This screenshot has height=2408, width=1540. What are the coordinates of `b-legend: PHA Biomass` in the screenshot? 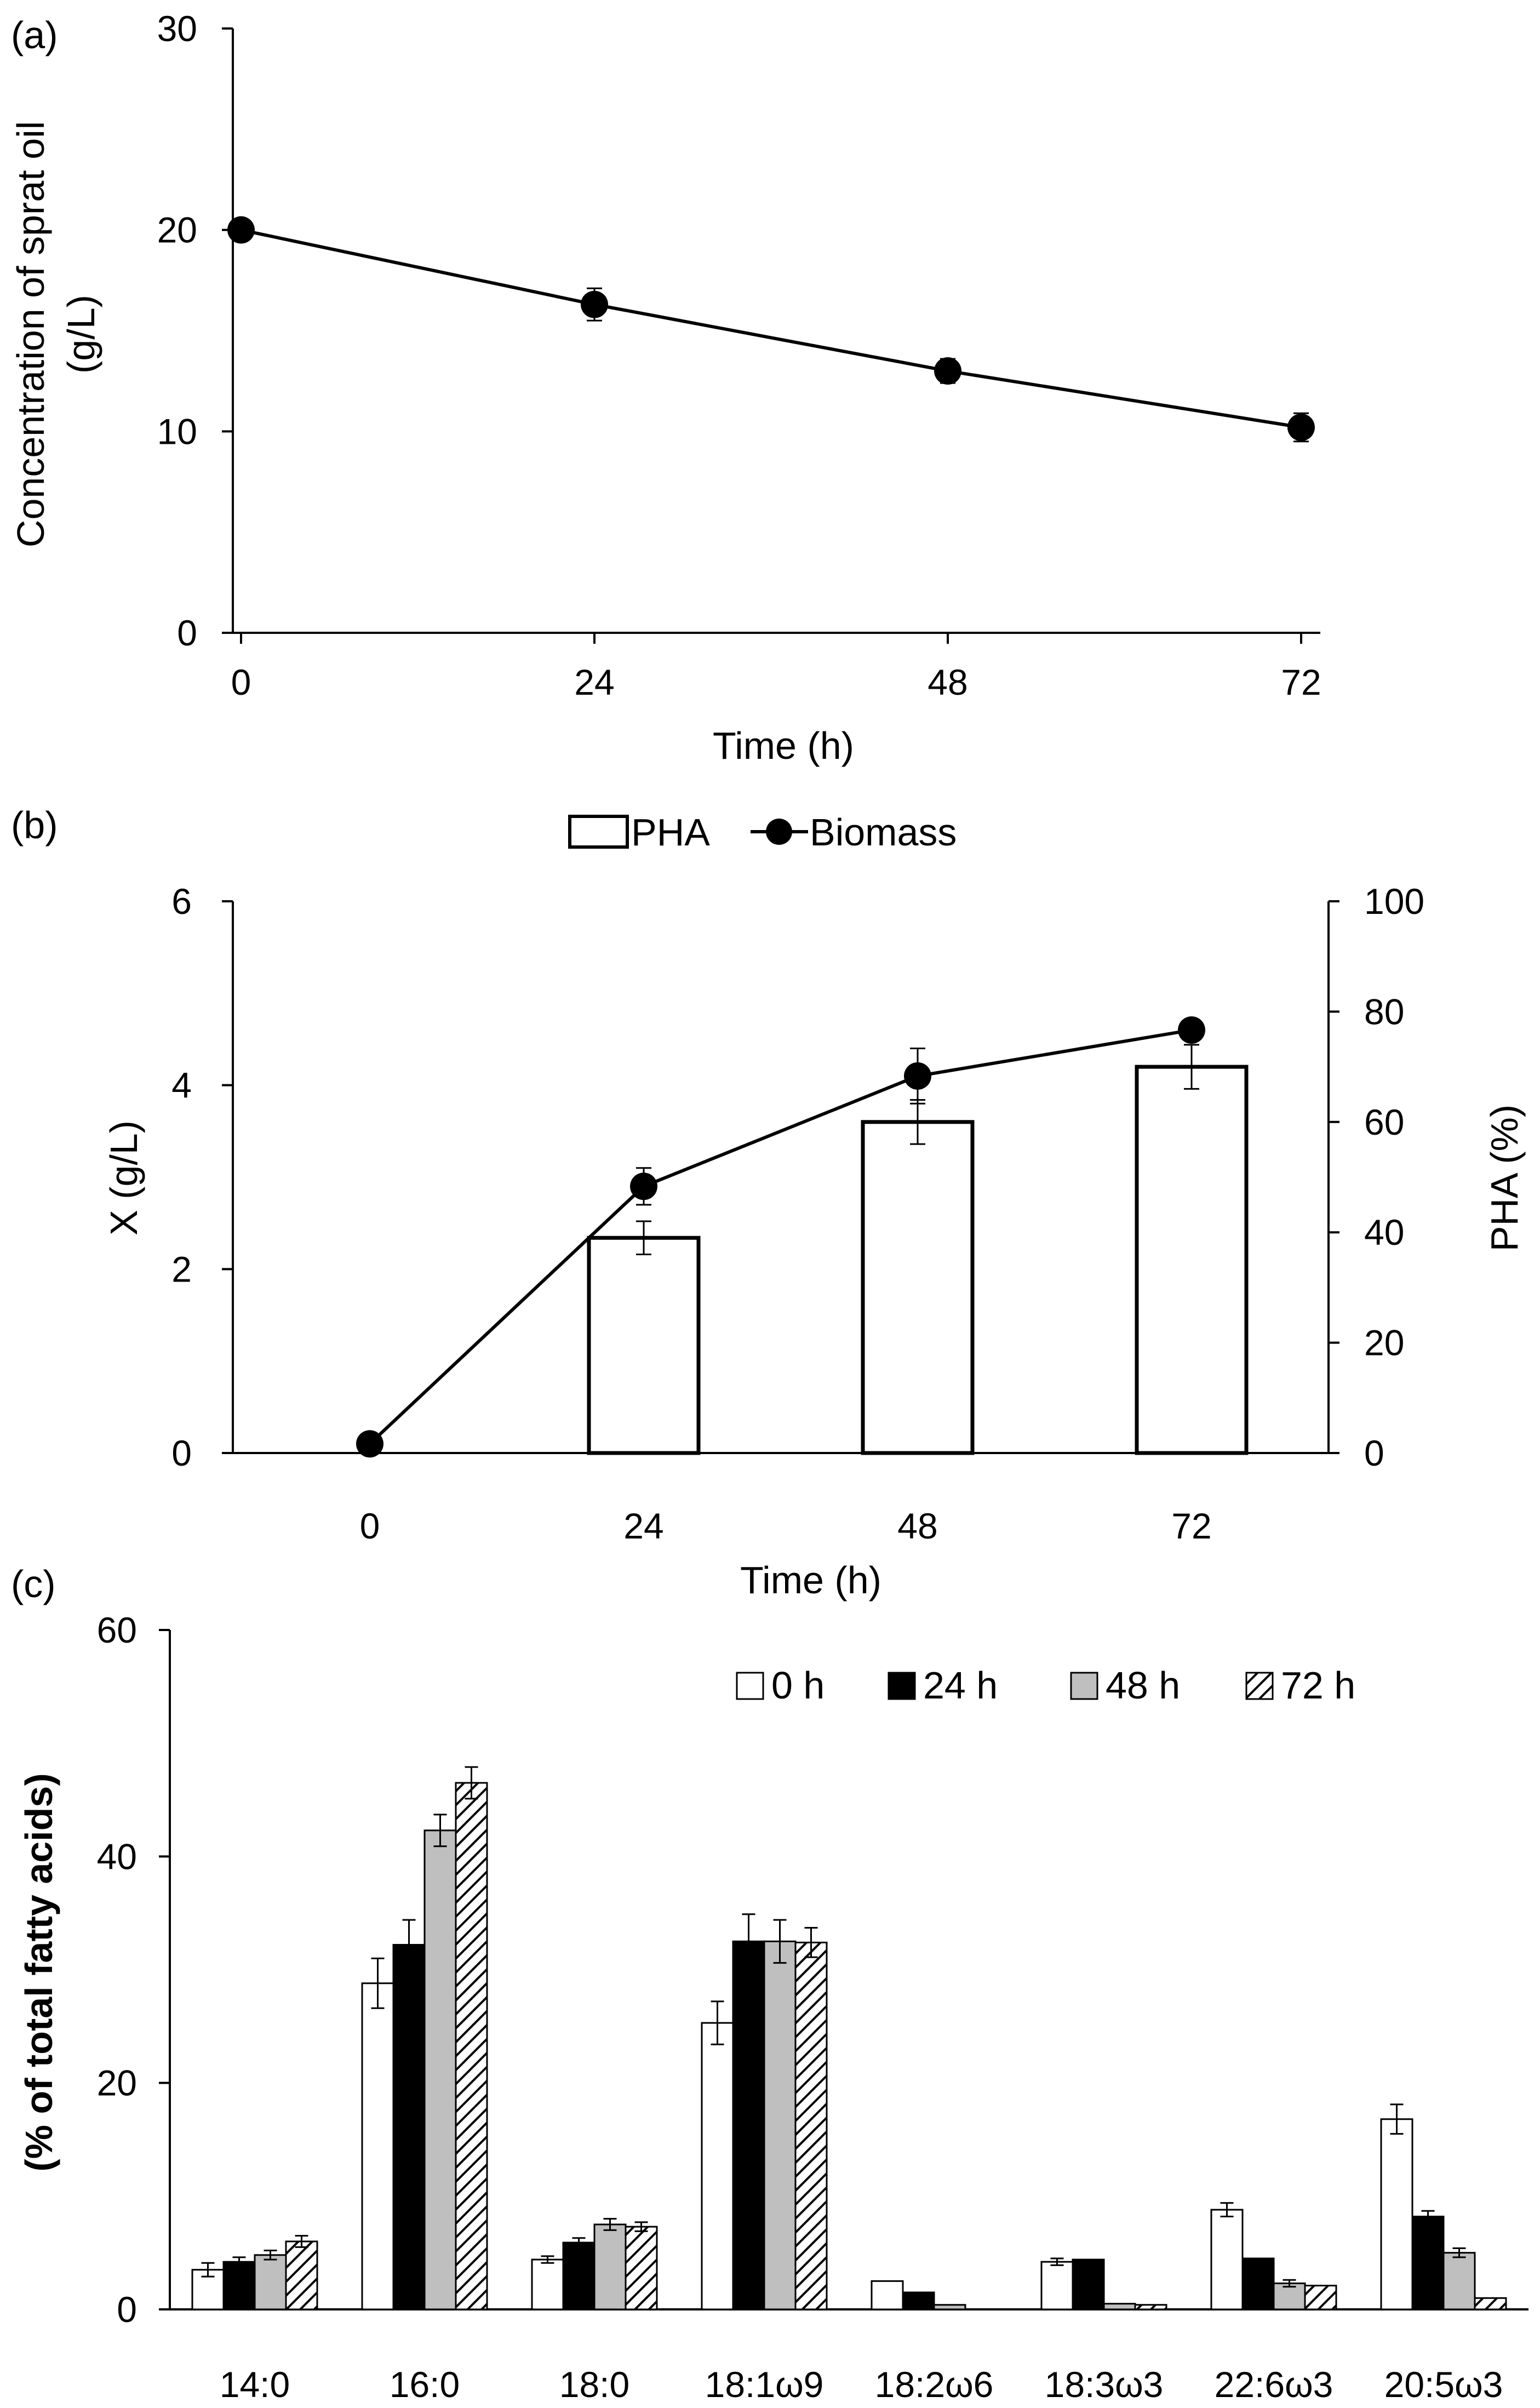 It's located at (762, 833).